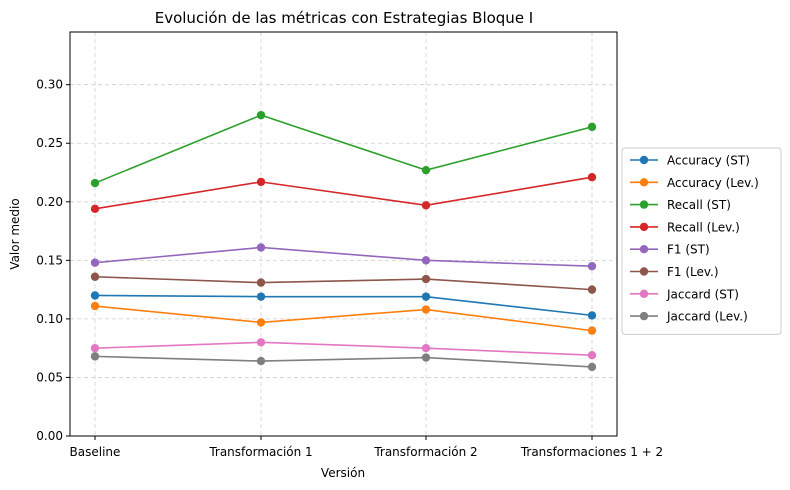 This screenshot has width=790, height=490. I want to click on series-line-jaccard-st, so click(343, 348).